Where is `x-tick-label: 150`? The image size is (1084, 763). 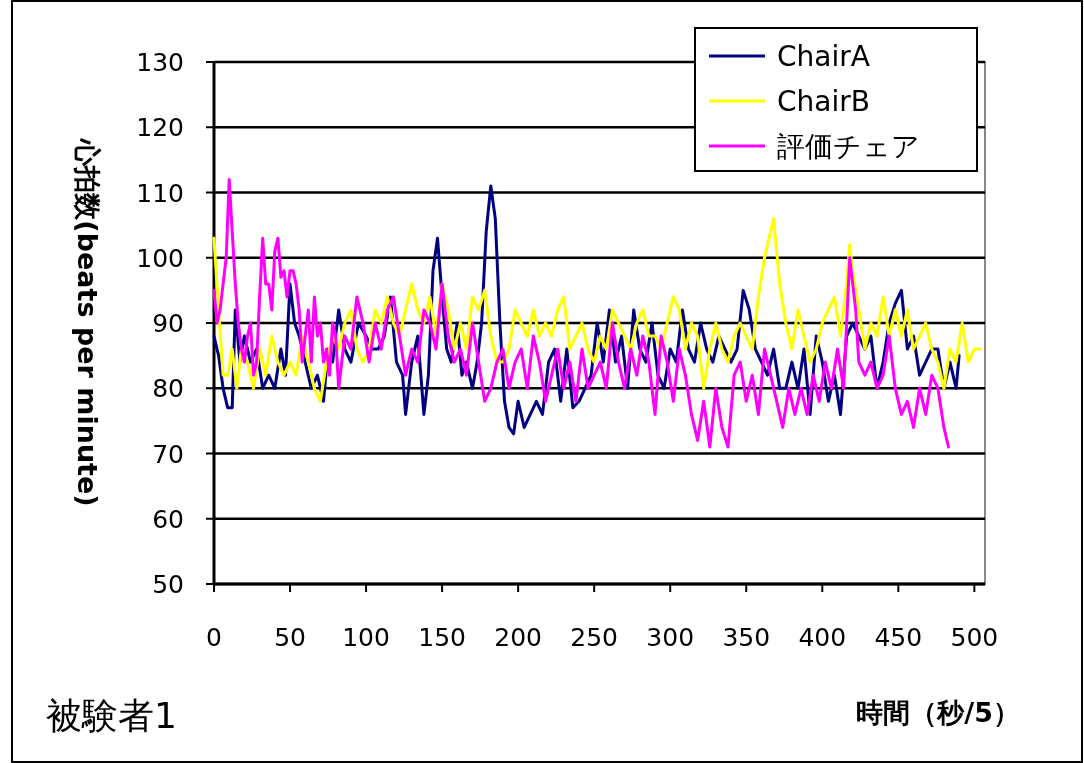
x-tick-label: 150 is located at coordinates (442, 637).